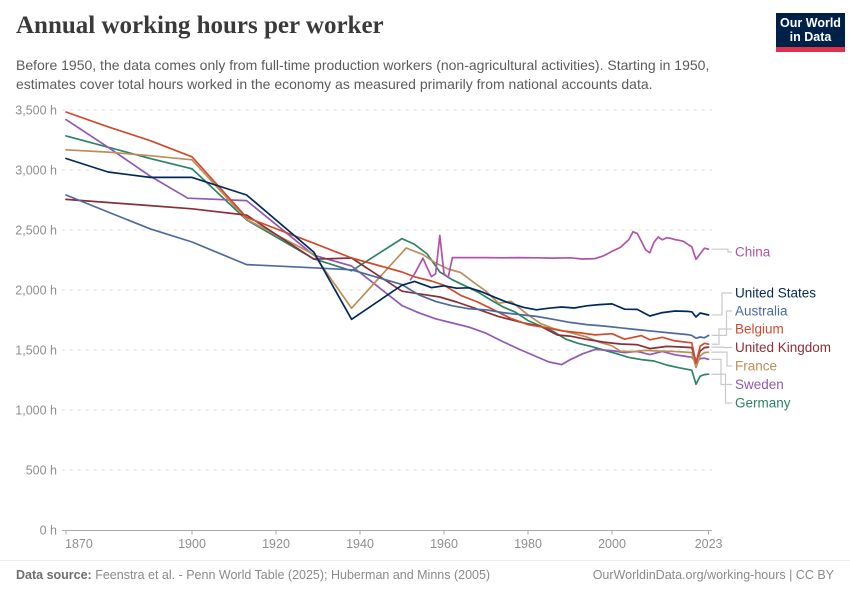 The image size is (850, 600). What do you see at coordinates (721, 323) in the screenshot?
I see `label-connector-australia` at bounding box center [721, 323].